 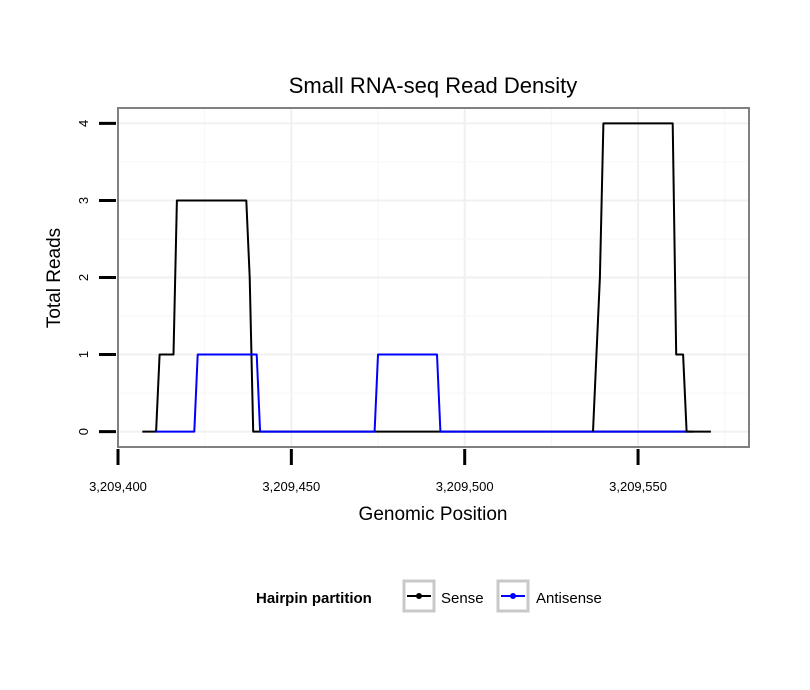 What do you see at coordinates (429, 596) in the screenshot?
I see `legend: Hairpin partition Sense Antisense` at bounding box center [429, 596].